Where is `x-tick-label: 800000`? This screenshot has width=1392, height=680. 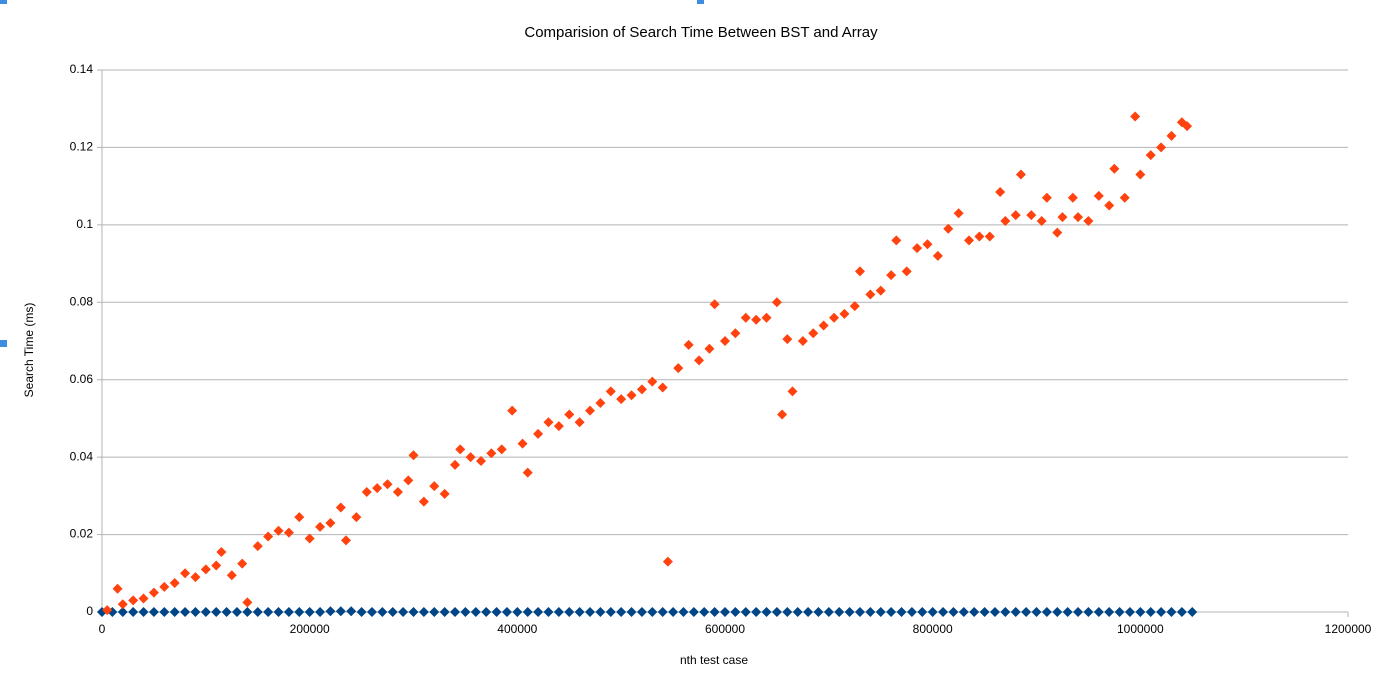 x-tick-label: 800000 is located at coordinates (933, 629).